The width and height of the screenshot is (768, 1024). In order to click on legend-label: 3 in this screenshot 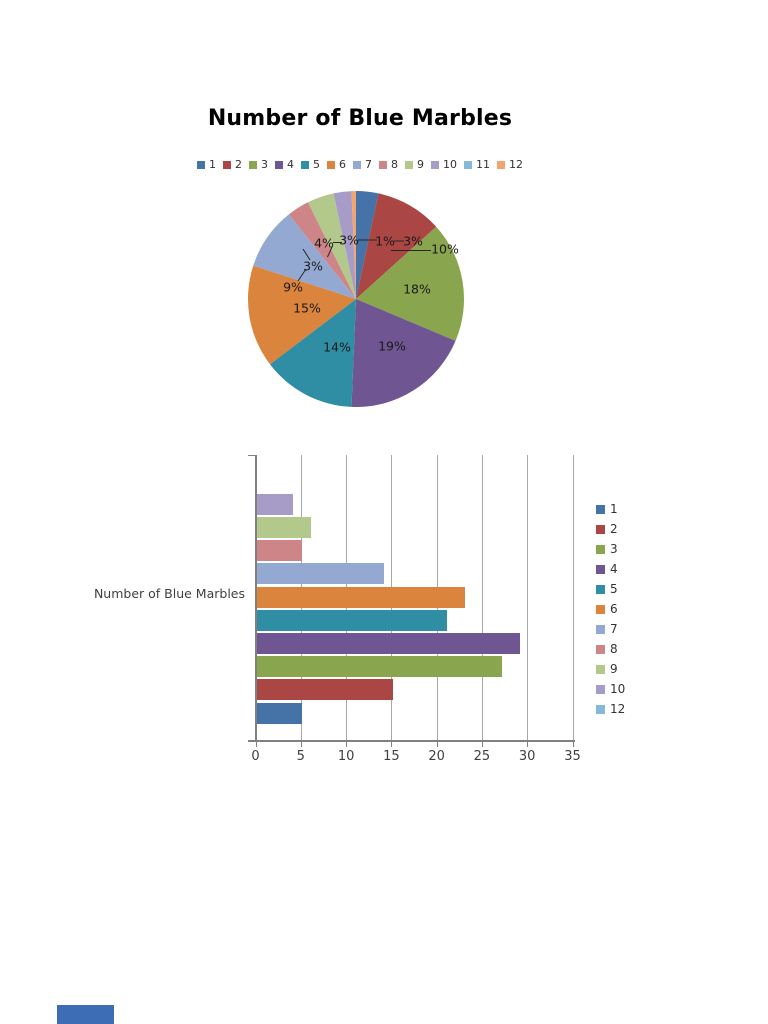, I will do `click(614, 549)`.